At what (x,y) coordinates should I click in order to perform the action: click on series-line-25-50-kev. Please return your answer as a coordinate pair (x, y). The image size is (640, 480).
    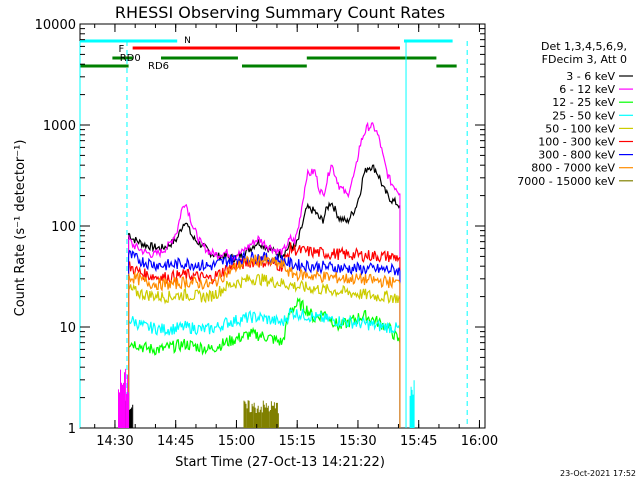
    Looking at the image, I should click on (264, 322).